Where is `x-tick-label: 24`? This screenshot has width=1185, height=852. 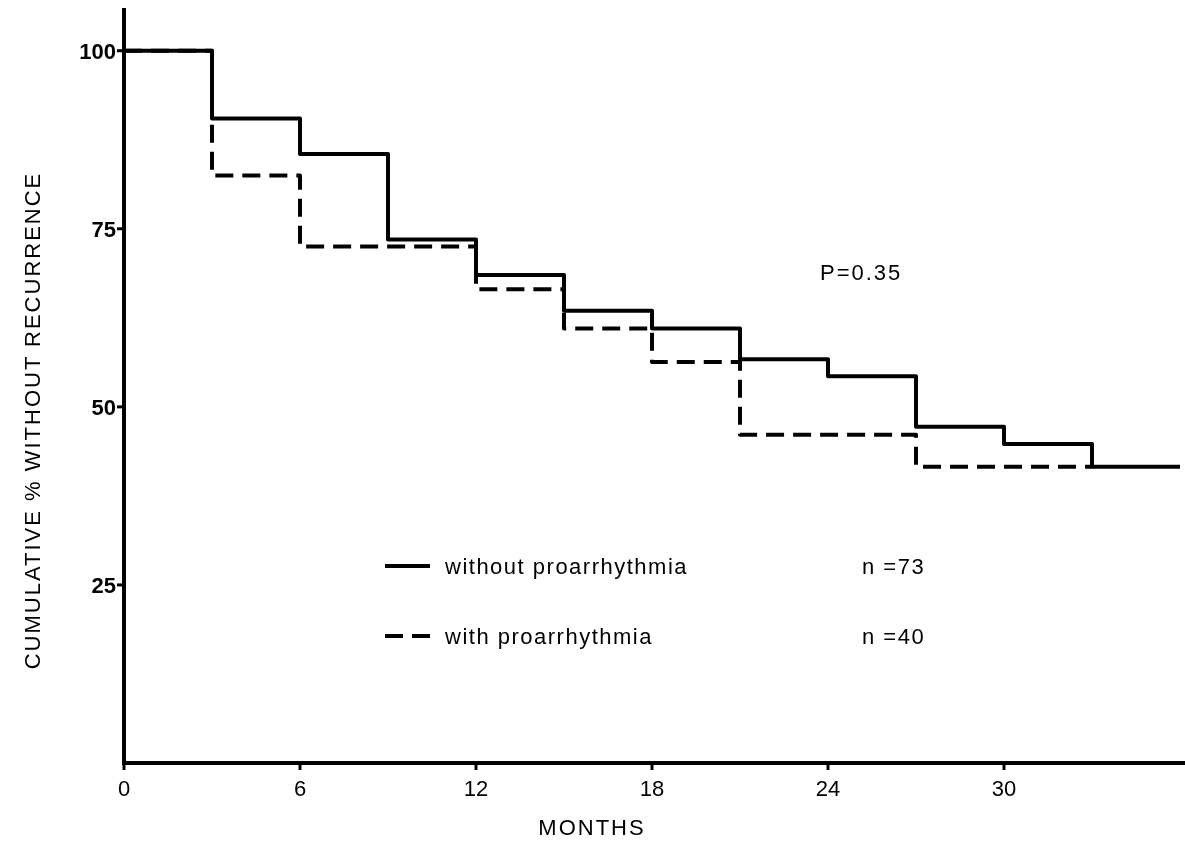 x-tick-label: 24 is located at coordinates (828, 788).